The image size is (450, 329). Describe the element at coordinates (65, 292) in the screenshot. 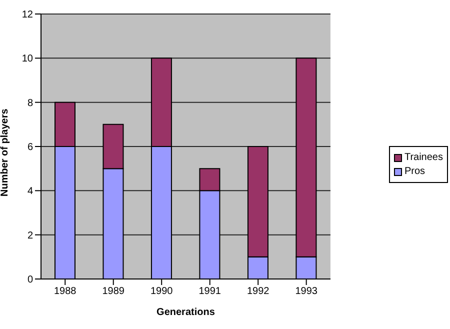

I see `x-tick-label: 1988` at that location.